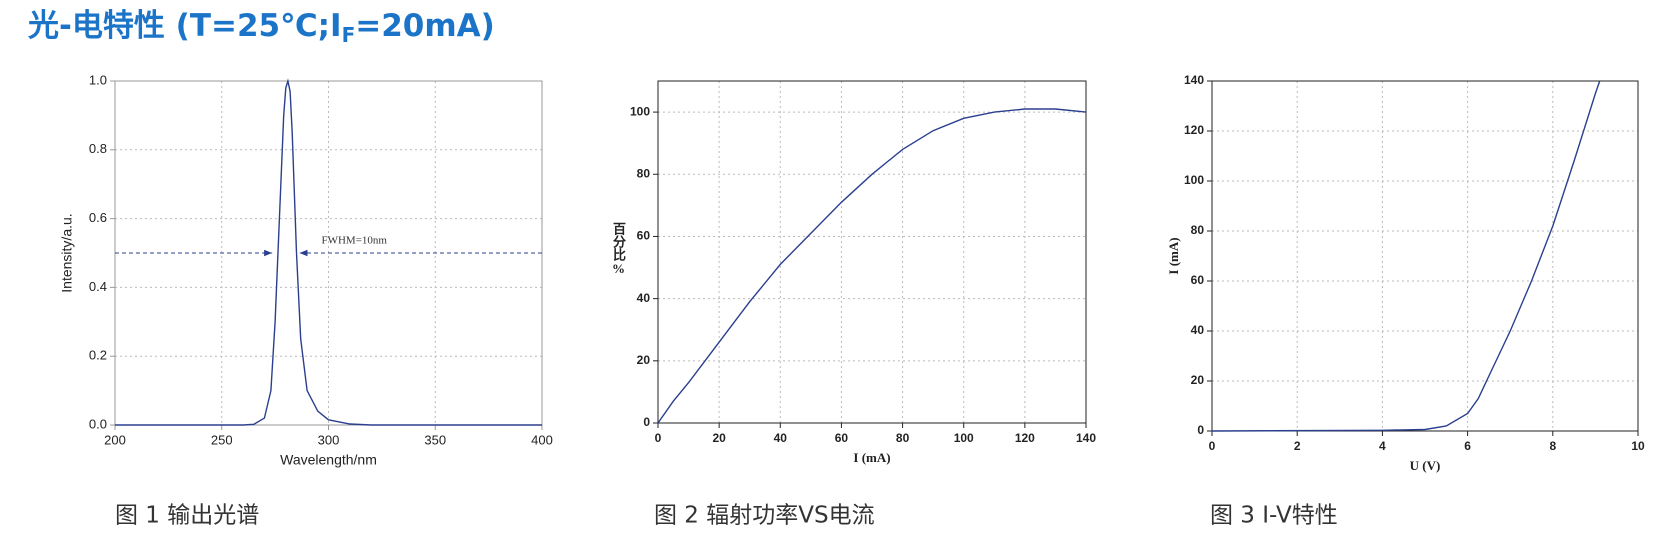 The image size is (1664, 550). What do you see at coordinates (115, 439) in the screenshot?
I see `x-tick-label: 200` at bounding box center [115, 439].